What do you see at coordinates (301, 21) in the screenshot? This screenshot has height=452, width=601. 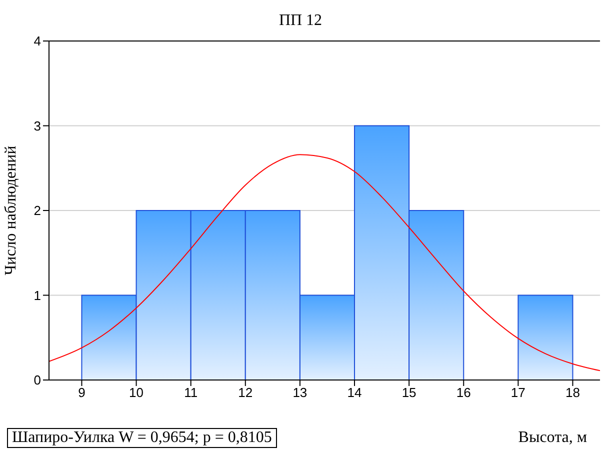 I see `chart-title: ПП 12` at bounding box center [301, 21].